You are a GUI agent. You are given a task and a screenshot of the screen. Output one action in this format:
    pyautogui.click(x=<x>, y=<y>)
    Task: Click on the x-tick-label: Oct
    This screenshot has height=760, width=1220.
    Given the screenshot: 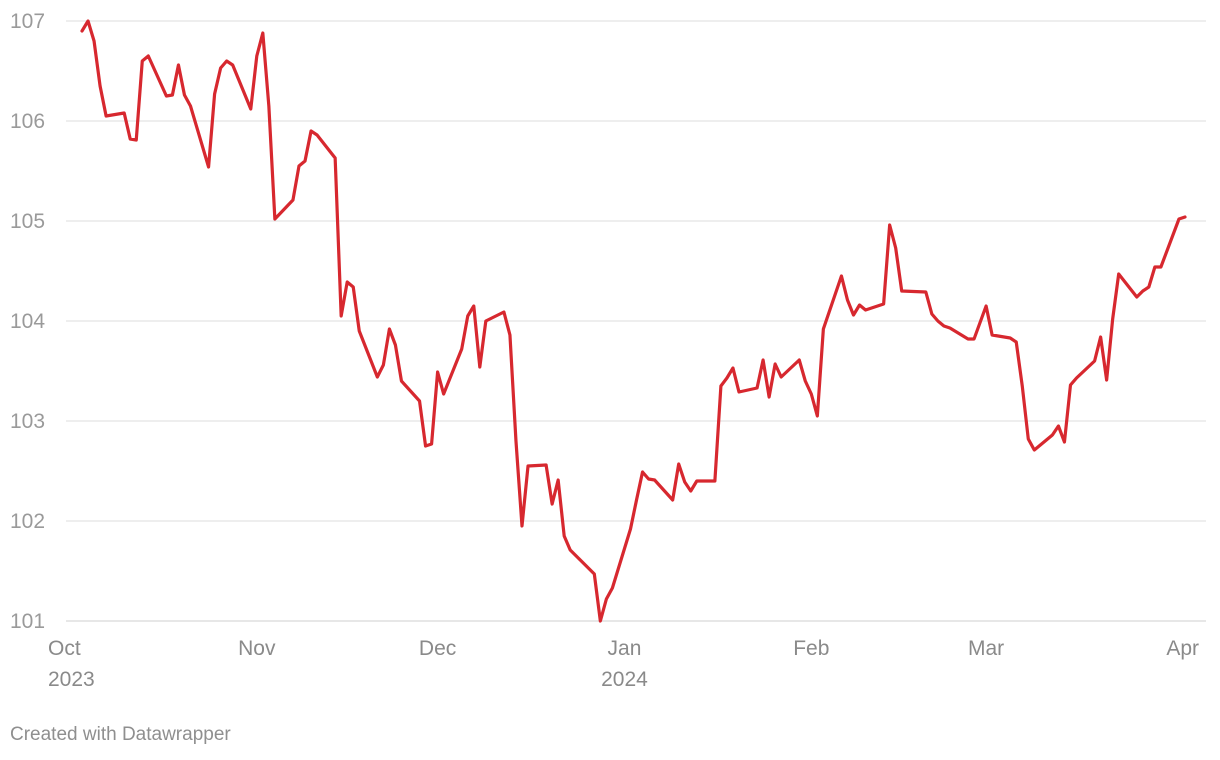 What is the action you would take?
    pyautogui.click(x=64, y=648)
    